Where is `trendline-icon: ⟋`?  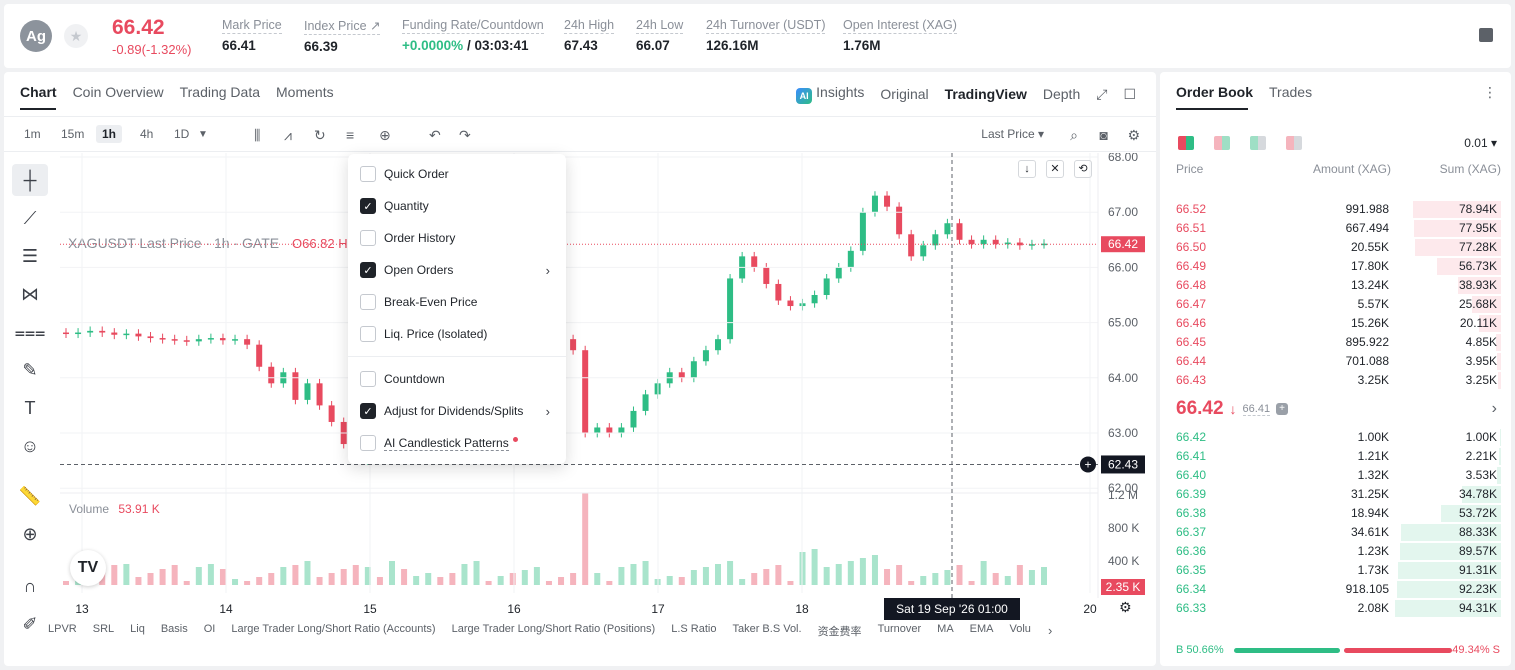
trendline-icon: ⟋ is located at coordinates (30, 217).